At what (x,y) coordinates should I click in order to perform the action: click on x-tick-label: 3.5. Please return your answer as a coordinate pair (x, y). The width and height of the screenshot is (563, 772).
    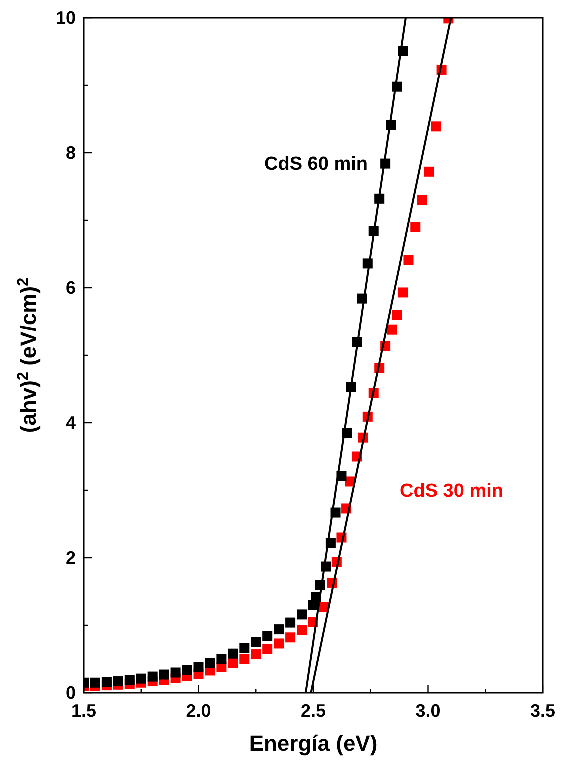
    Looking at the image, I should click on (543, 711).